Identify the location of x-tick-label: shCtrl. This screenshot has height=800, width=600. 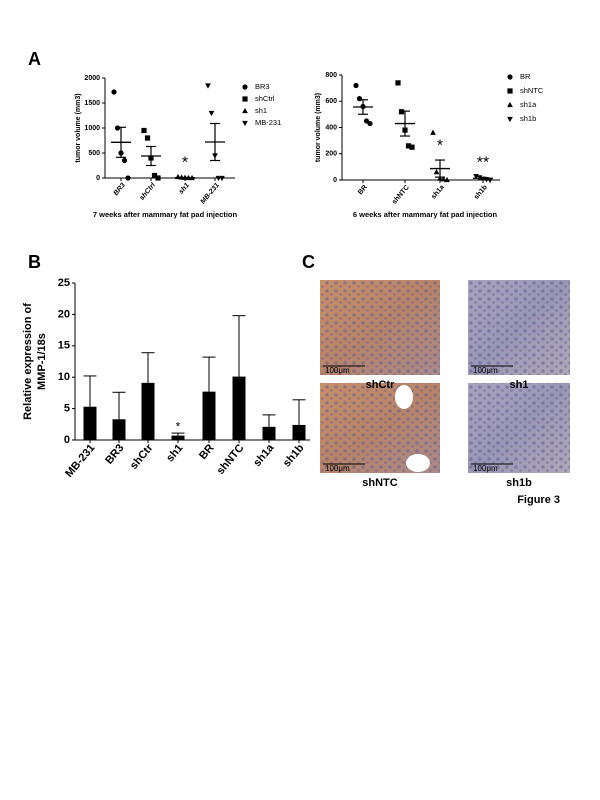
(148, 191).